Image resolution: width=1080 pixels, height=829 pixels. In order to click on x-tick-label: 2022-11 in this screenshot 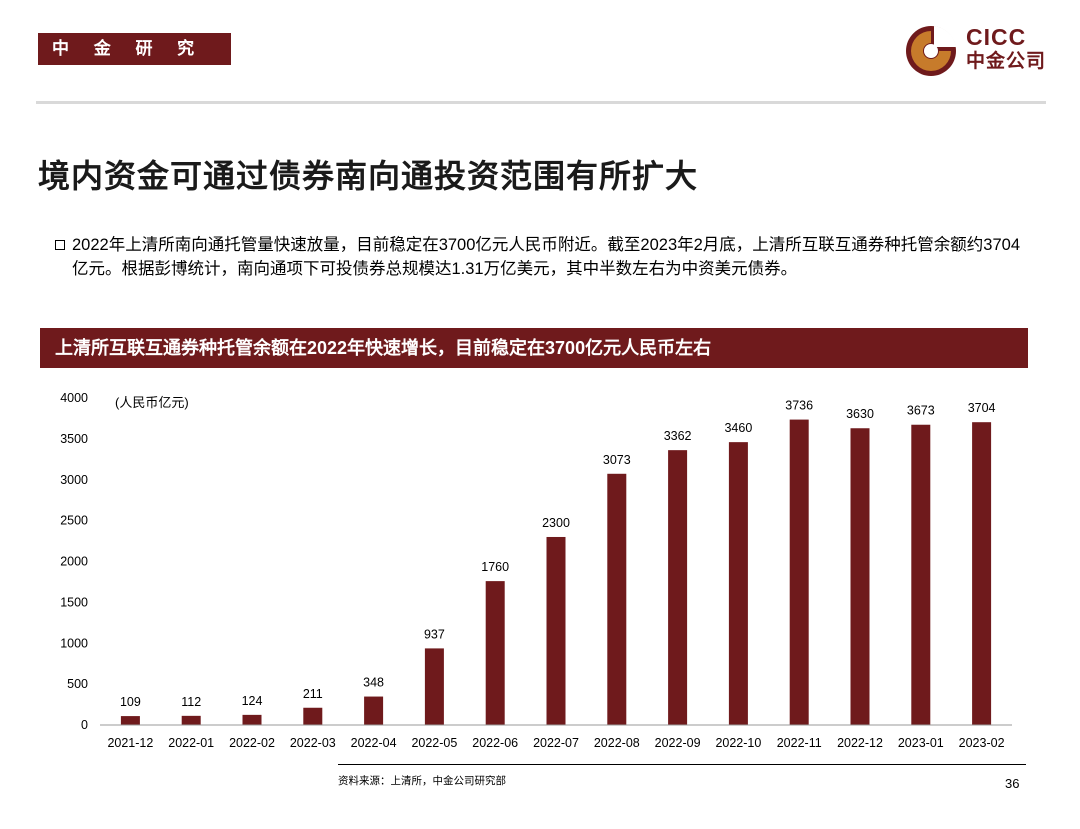, I will do `click(799, 743)`.